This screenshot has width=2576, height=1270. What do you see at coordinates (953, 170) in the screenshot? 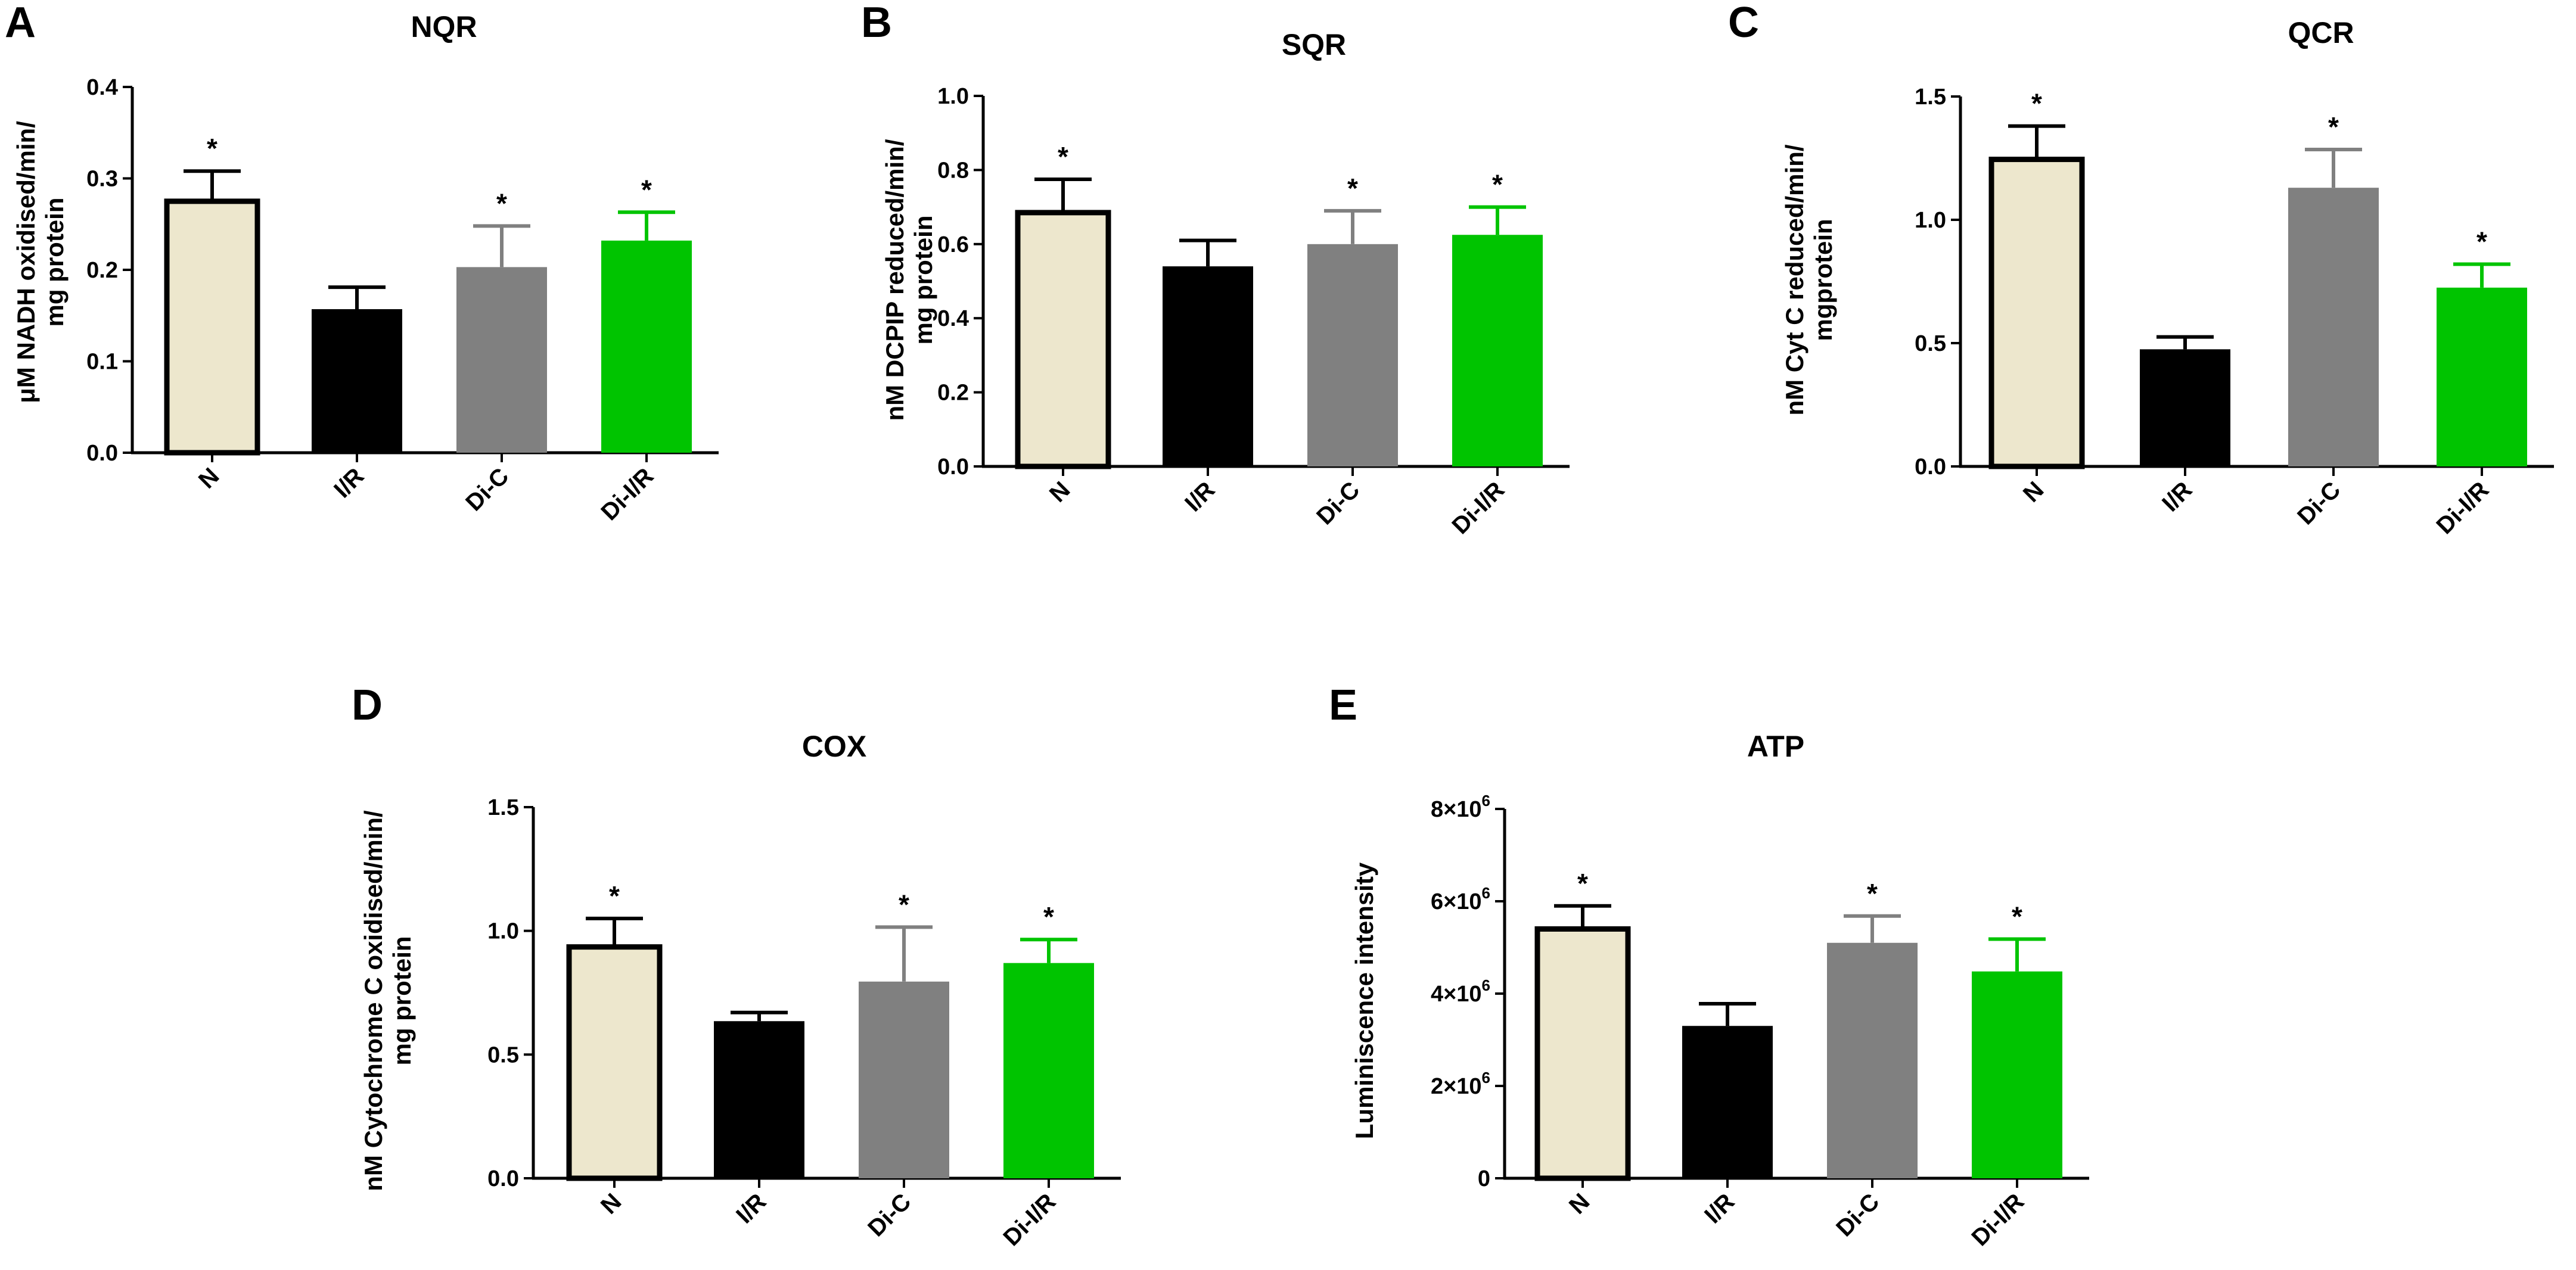
I see `y-tick-label: 0.8` at bounding box center [953, 170].